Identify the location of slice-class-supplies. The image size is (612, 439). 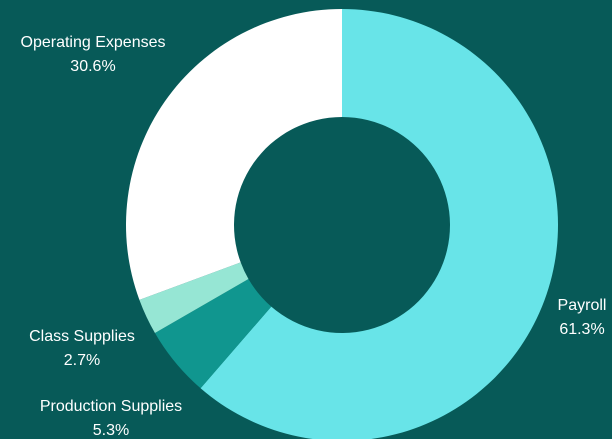
(194, 297).